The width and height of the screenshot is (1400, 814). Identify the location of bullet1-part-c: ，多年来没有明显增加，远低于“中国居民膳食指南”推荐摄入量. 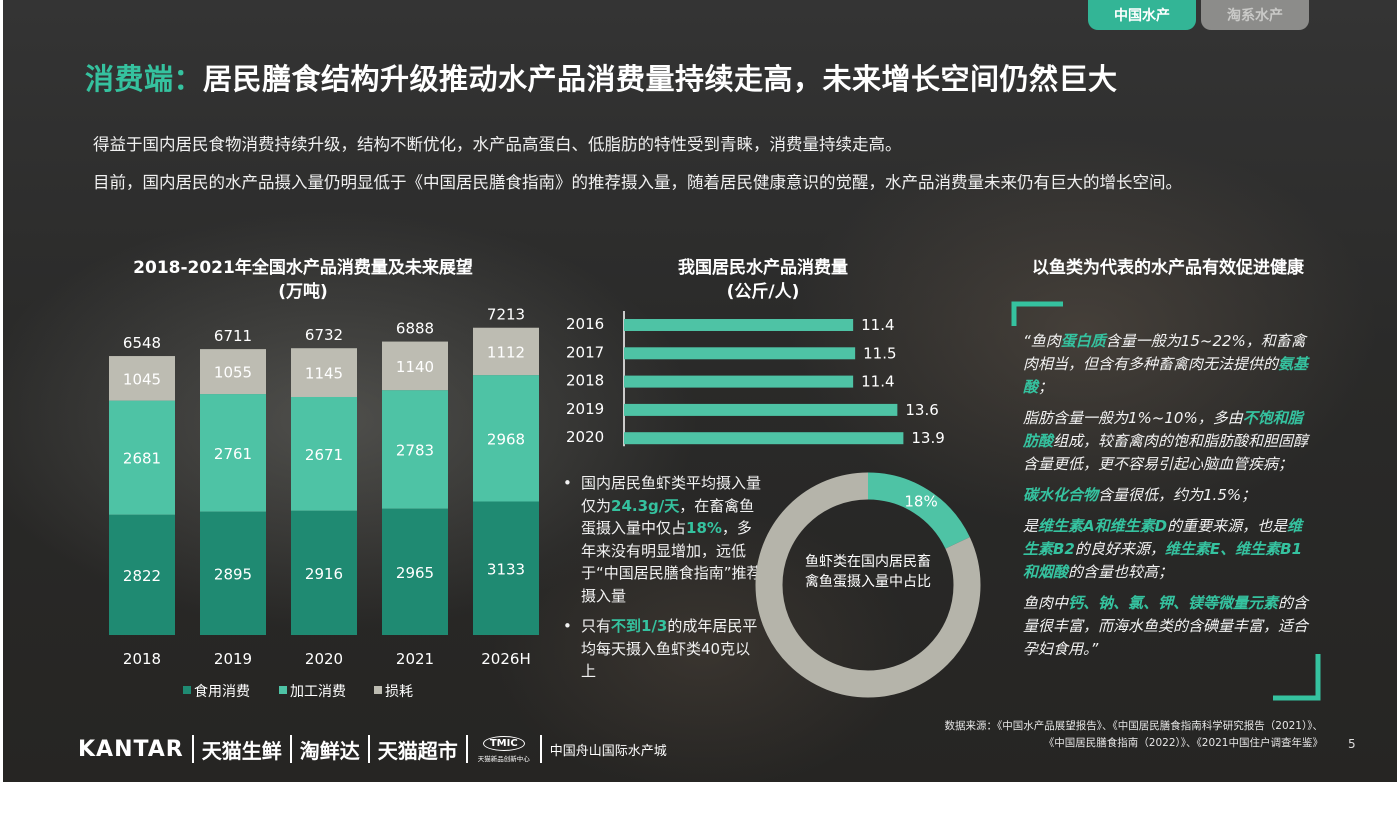
(671, 562).